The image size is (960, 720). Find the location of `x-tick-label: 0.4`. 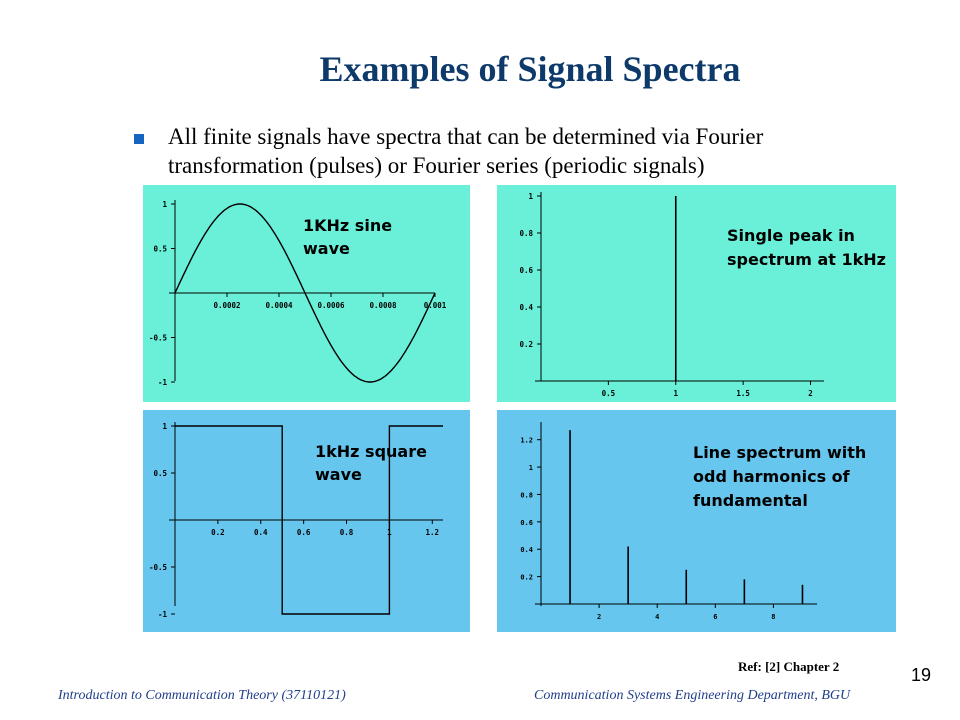

x-tick-label: 0.4 is located at coordinates (261, 532).